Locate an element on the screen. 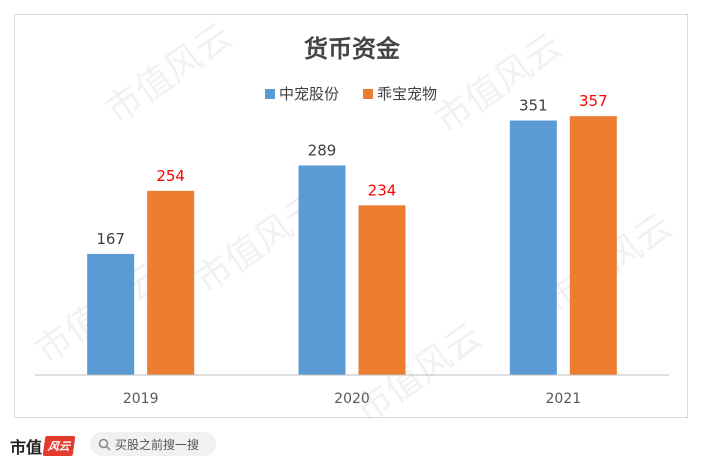 This screenshot has height=468, width=703. x-tick-label: 2020 is located at coordinates (352, 399).